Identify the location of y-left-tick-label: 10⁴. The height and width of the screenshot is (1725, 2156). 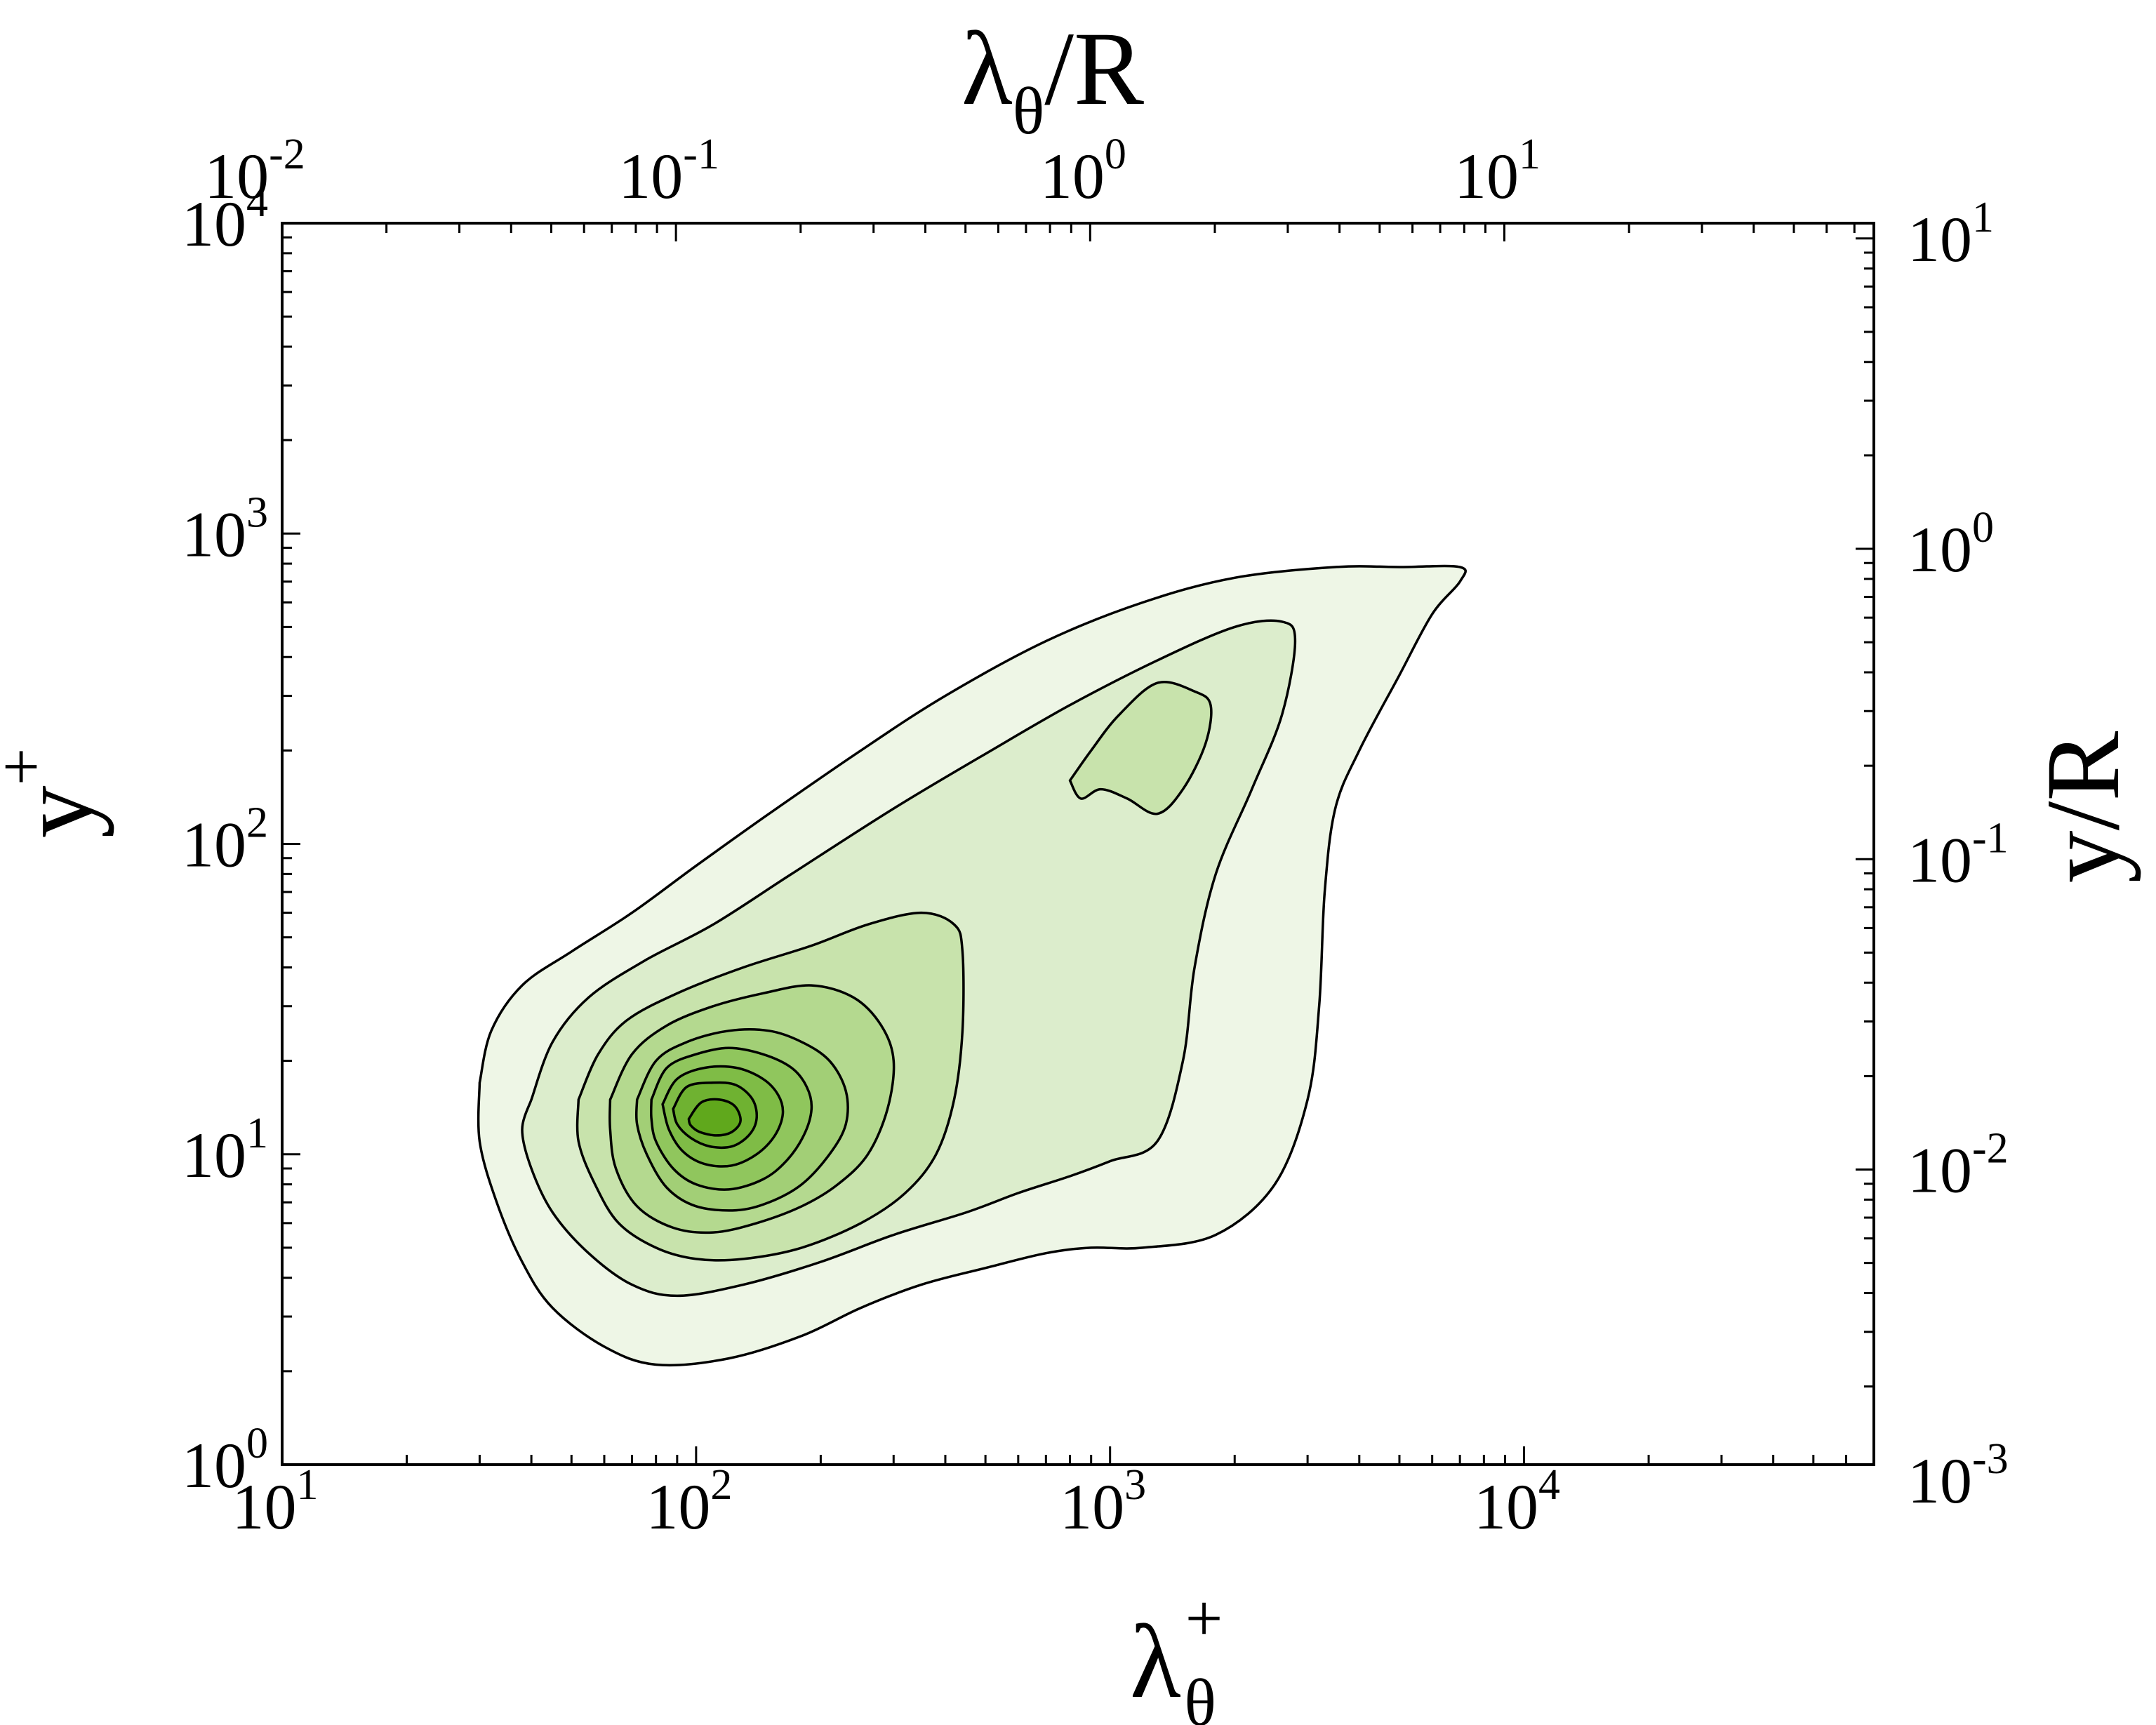
(225, 219).